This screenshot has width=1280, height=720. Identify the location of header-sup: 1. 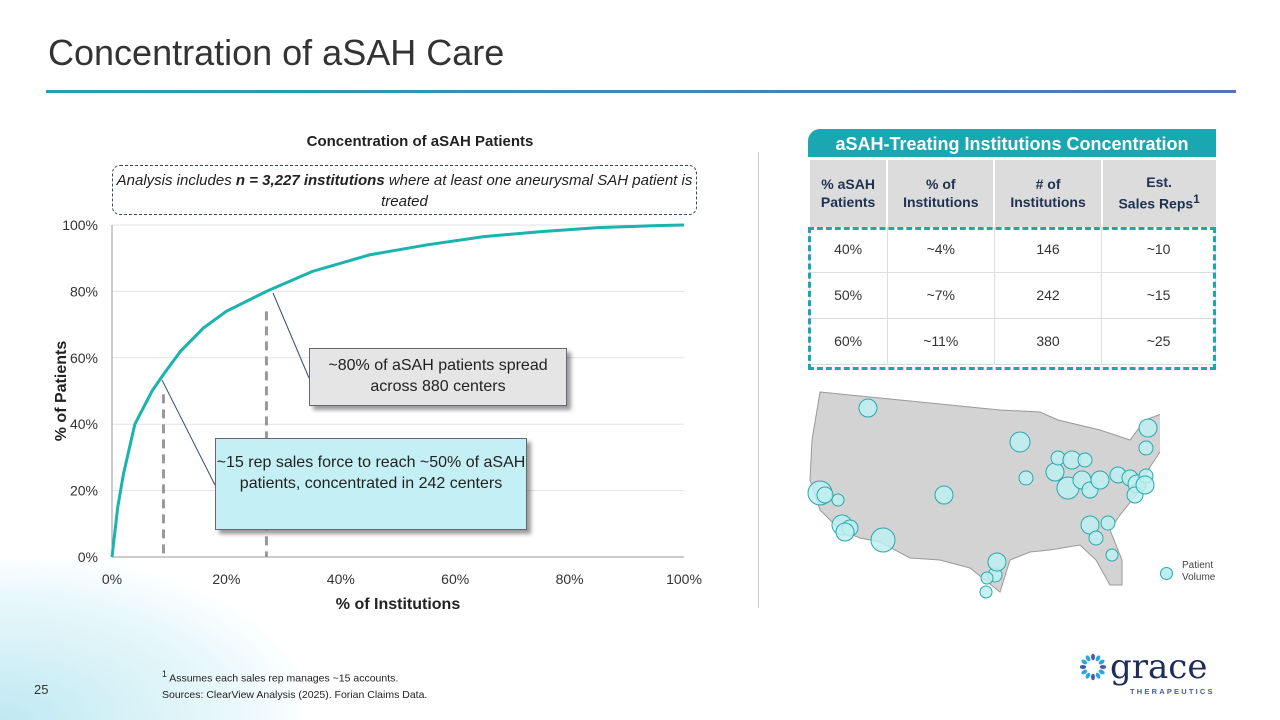
(1196, 199).